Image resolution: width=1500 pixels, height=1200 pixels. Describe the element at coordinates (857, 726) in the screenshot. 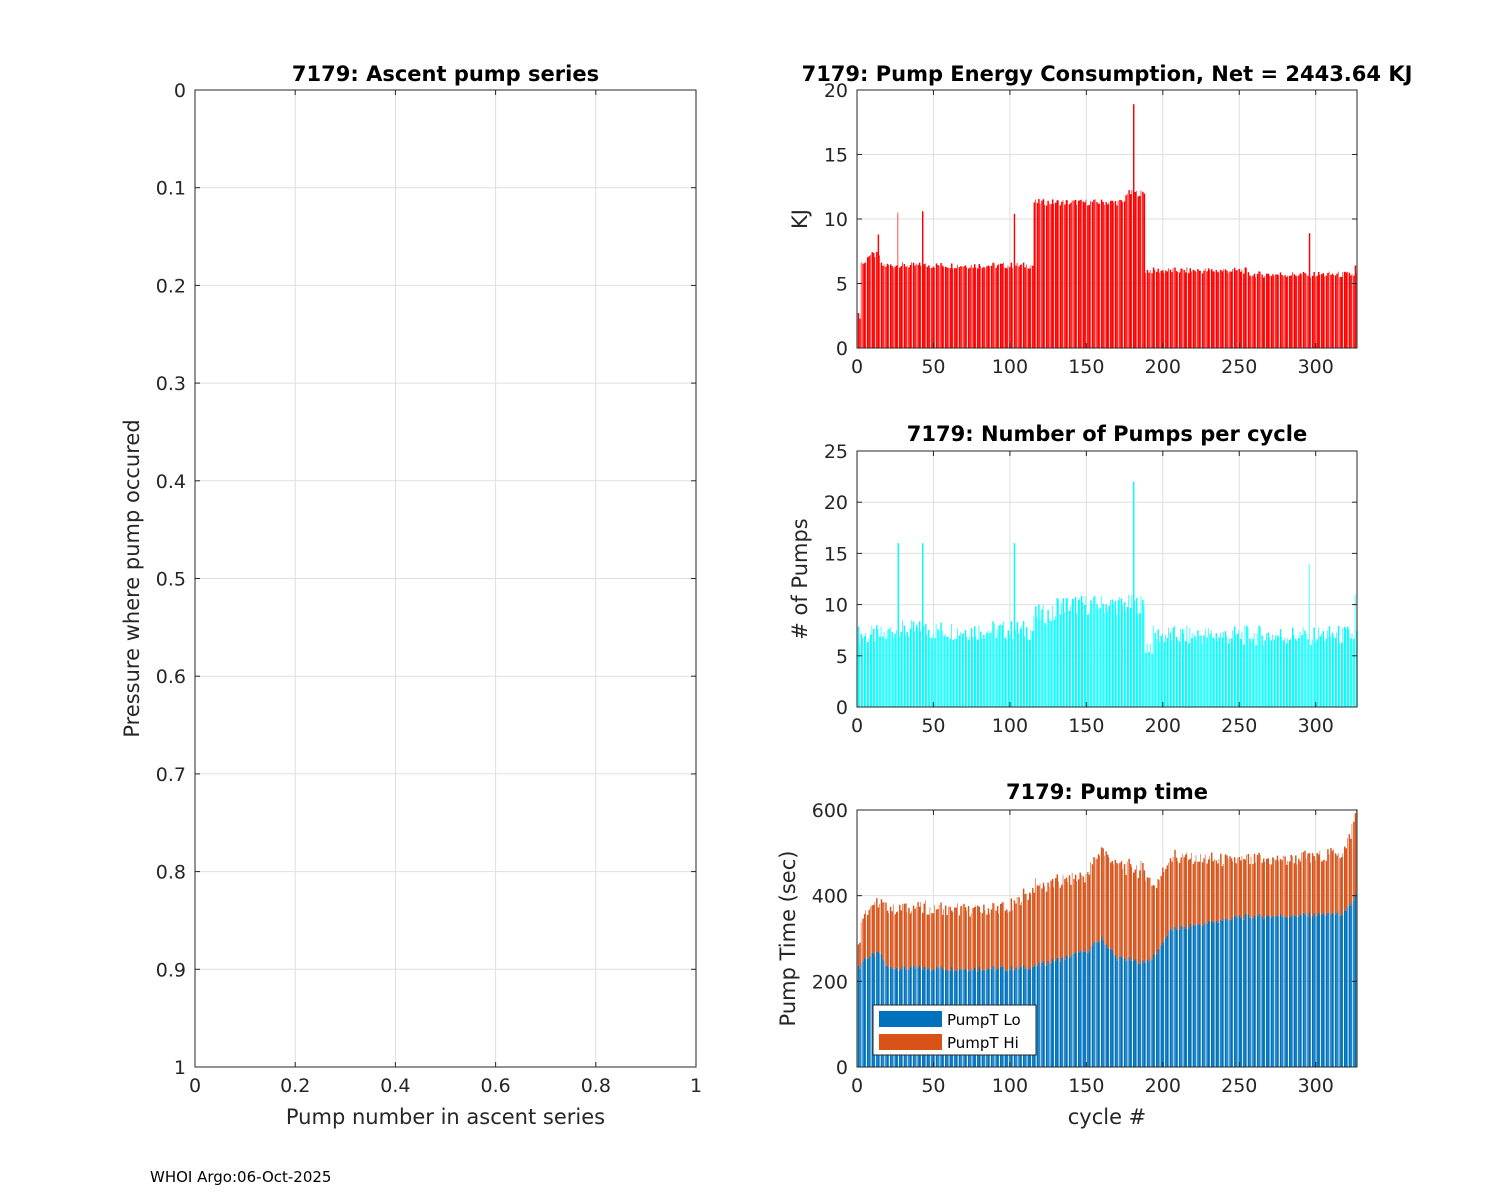

I see `x-tick-label: 0` at that location.